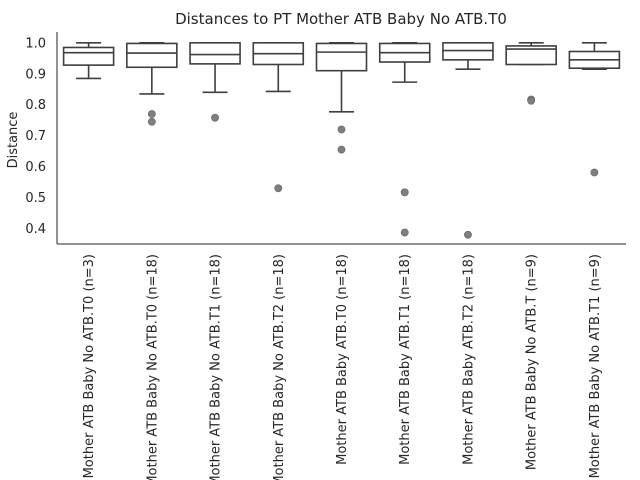 The image size is (640, 480). I want to click on y-tick-label: 0.6, so click(35, 167).